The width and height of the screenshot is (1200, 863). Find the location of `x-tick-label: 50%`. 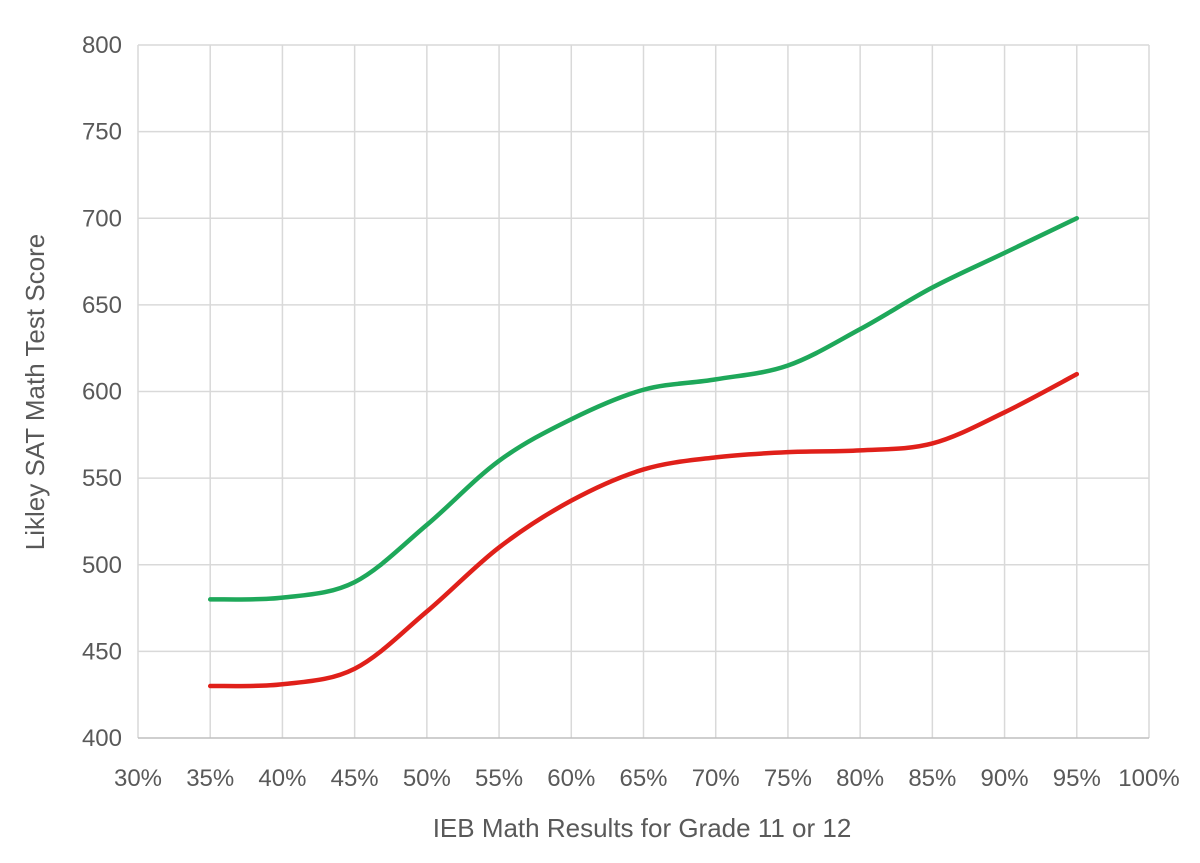

x-tick-label: 50% is located at coordinates (427, 778).